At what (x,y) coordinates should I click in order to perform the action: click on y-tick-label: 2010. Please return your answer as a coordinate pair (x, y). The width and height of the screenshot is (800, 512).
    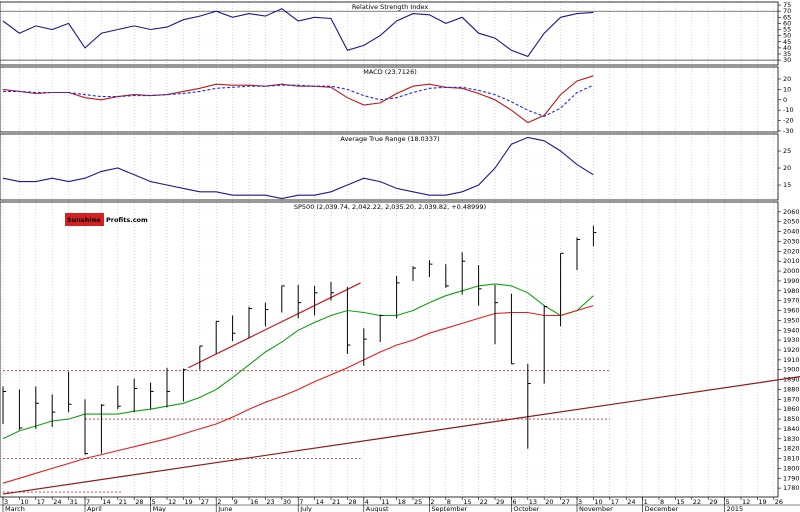
    Looking at the image, I should click on (791, 261).